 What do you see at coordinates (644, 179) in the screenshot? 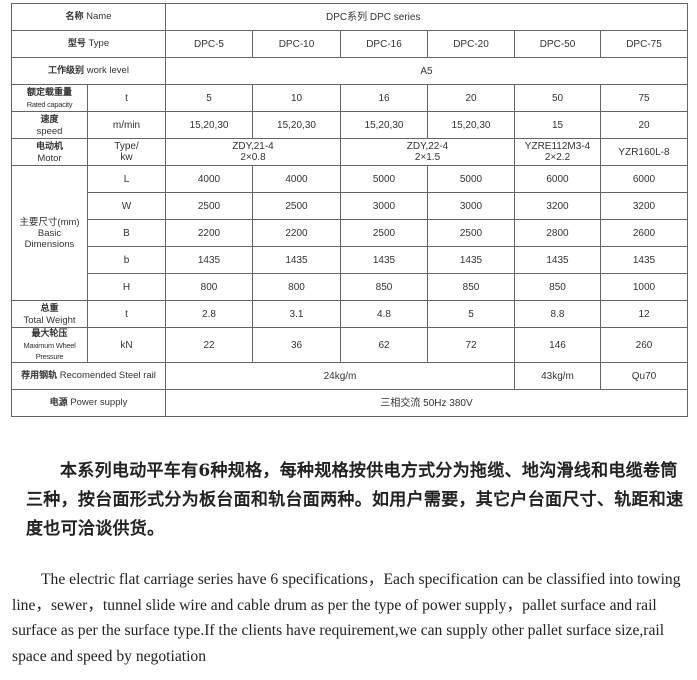
I see `dimension-value: 6000` at bounding box center [644, 179].